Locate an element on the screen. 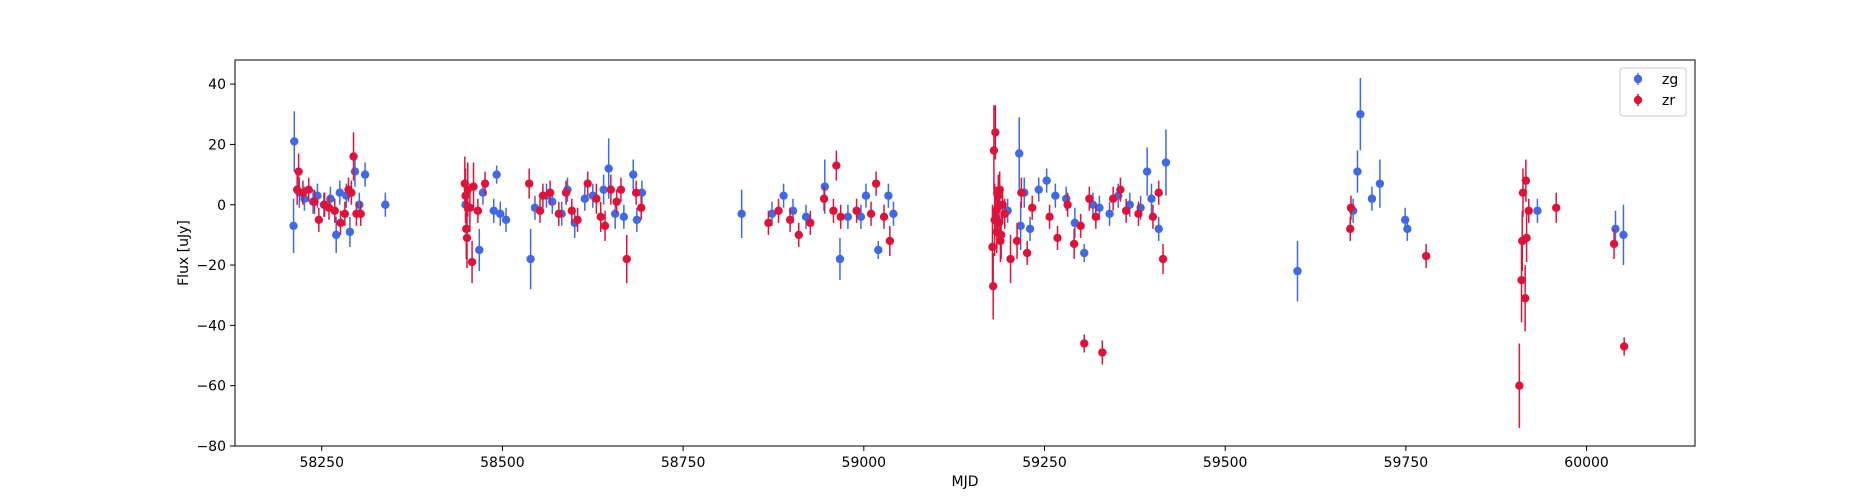 The height and width of the screenshot is (504, 1875). x-axis-ticks: 58250 58500 58750 59000 59250 59500 59750 60000 is located at coordinates (954, 458).